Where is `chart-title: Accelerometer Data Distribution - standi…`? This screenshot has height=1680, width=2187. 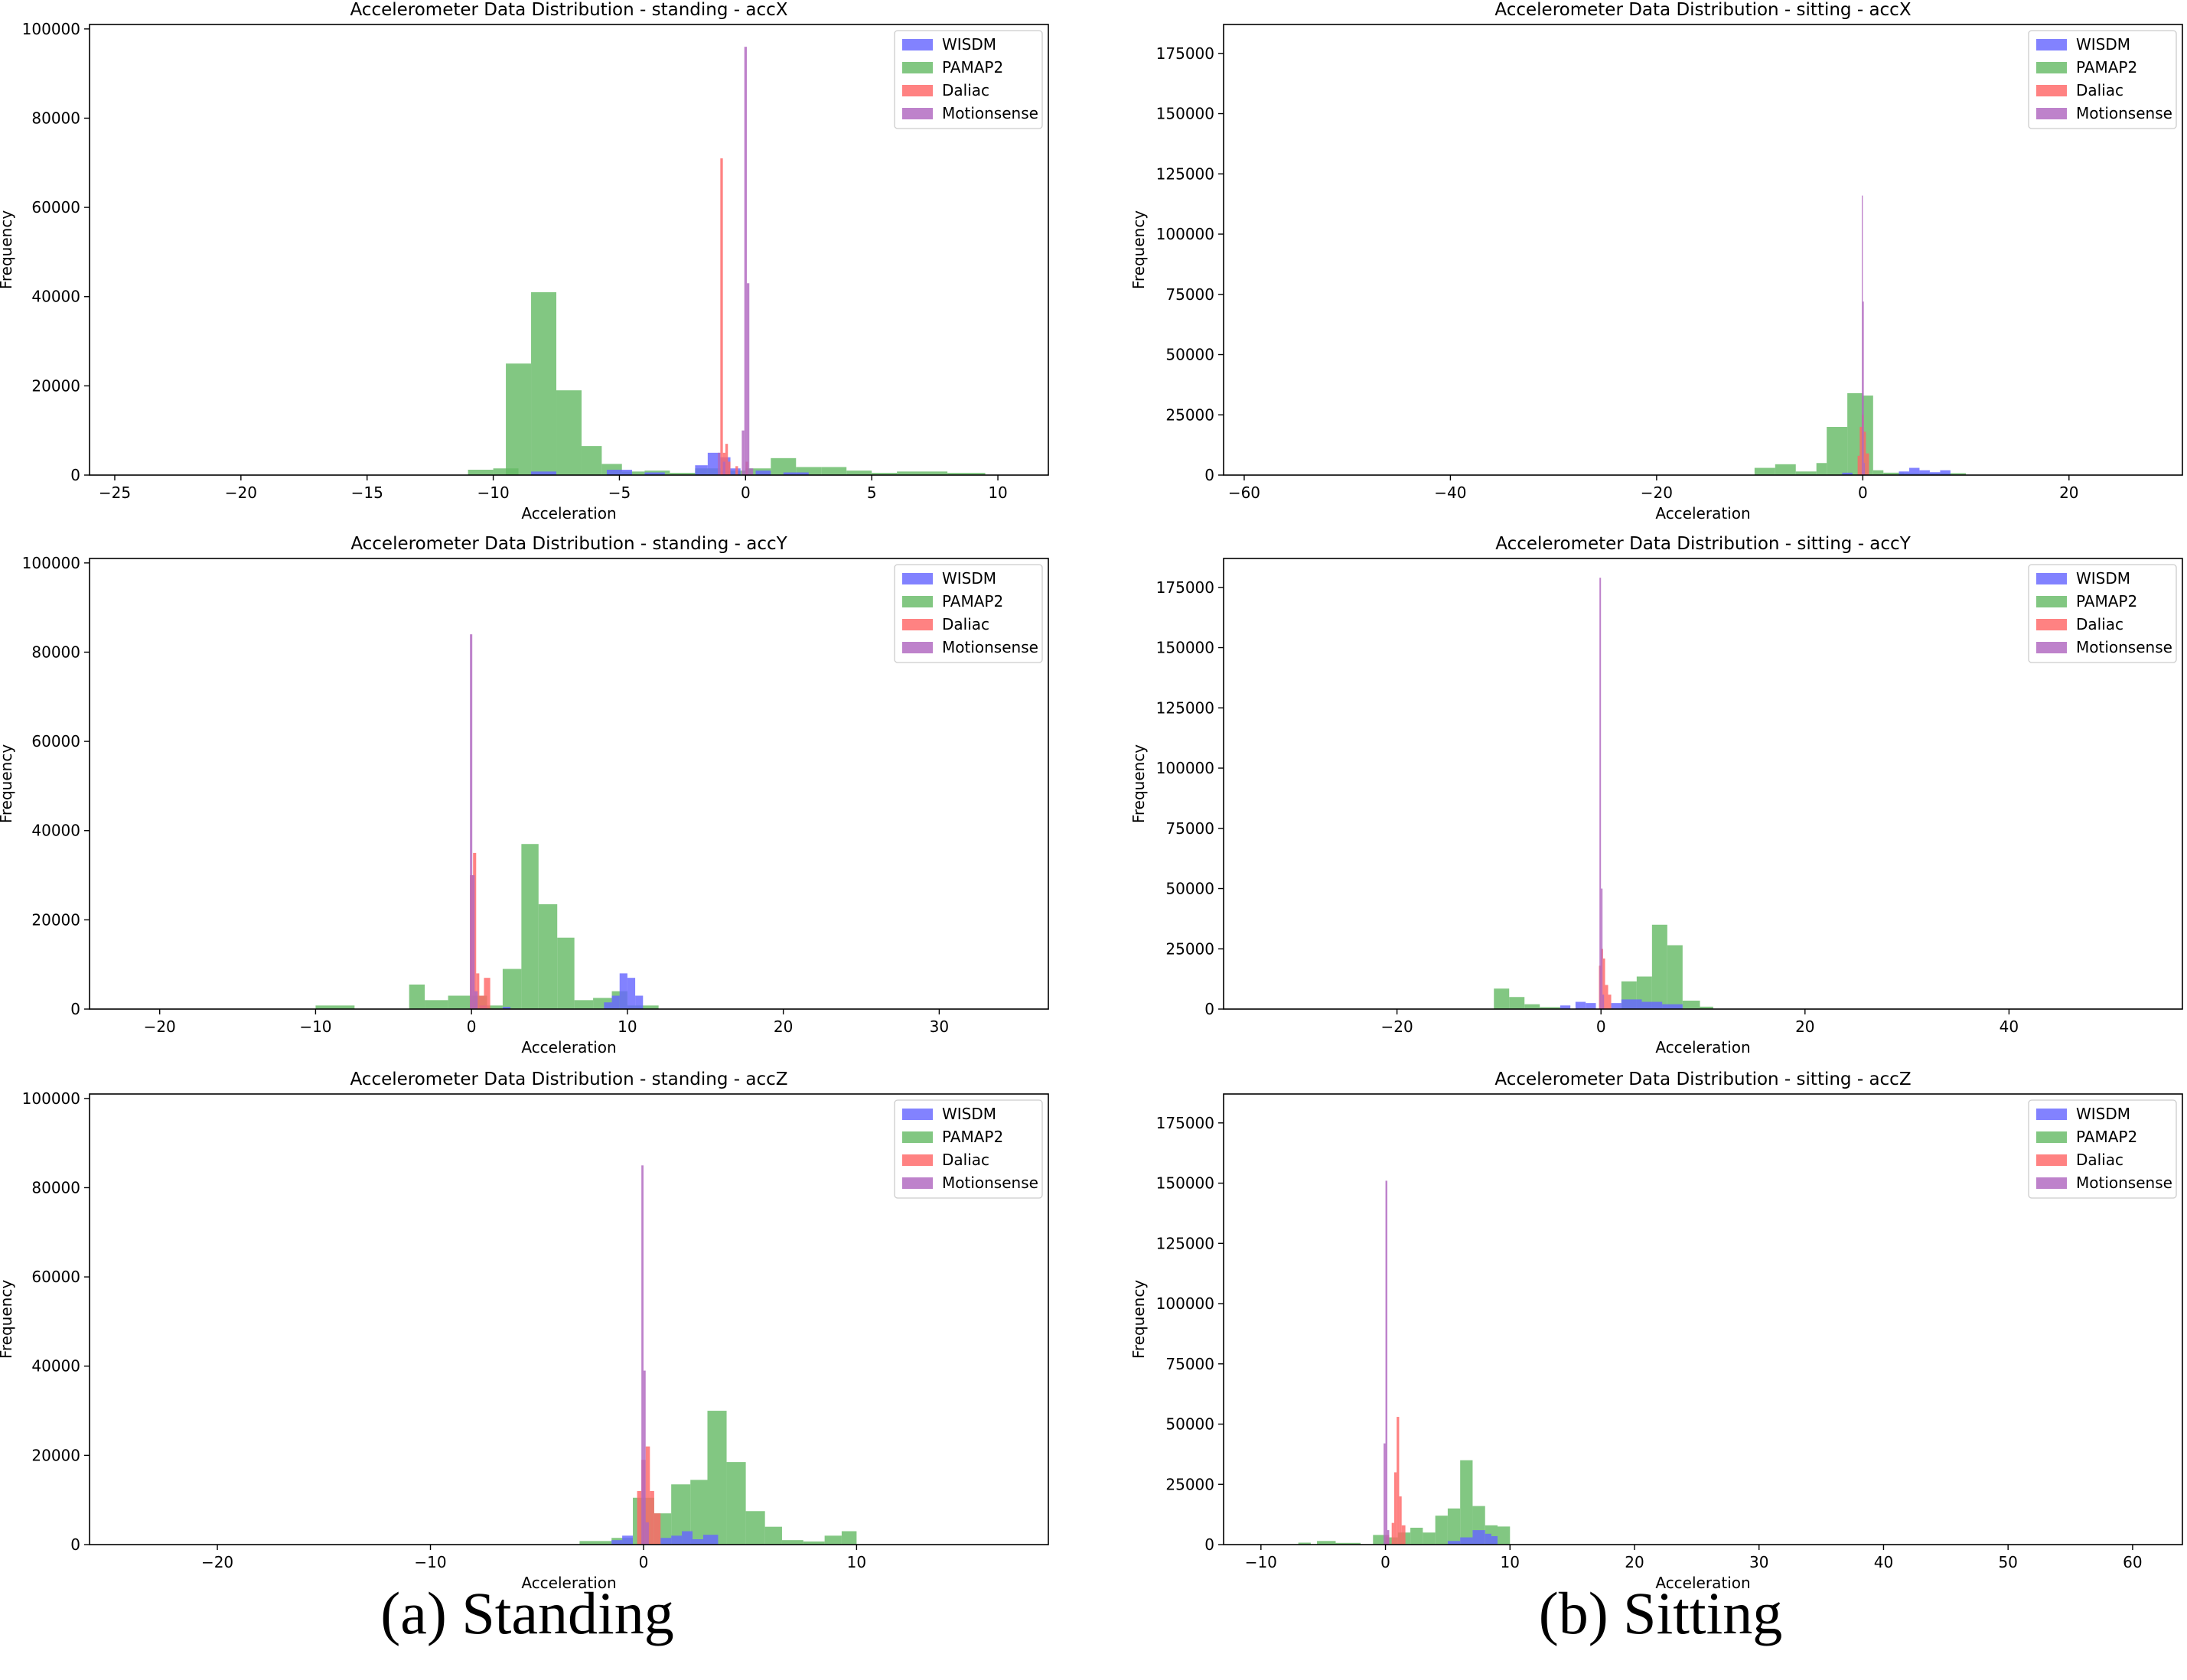
chart-title: Accelerometer Data Distribution - standi… is located at coordinates (568, 544).